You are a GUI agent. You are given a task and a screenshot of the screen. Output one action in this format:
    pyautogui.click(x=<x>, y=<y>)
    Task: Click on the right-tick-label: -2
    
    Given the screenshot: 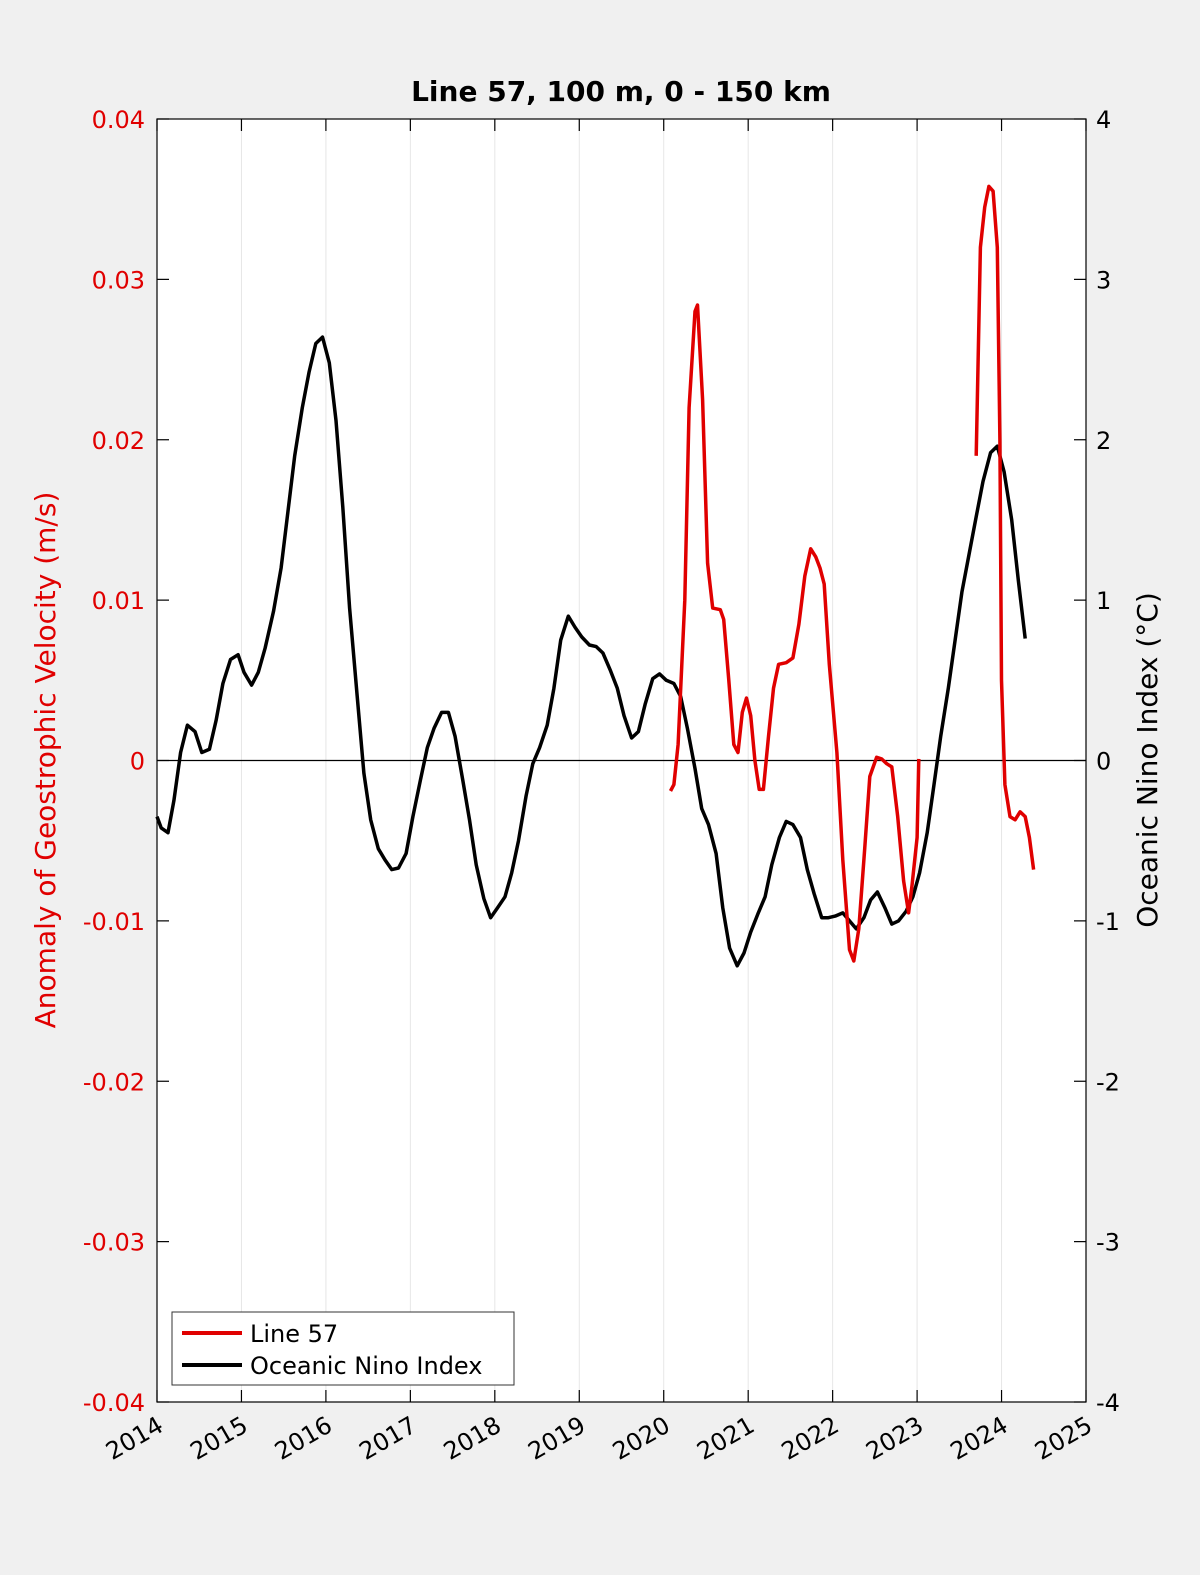 What is the action you would take?
    pyautogui.click(x=1108, y=1082)
    